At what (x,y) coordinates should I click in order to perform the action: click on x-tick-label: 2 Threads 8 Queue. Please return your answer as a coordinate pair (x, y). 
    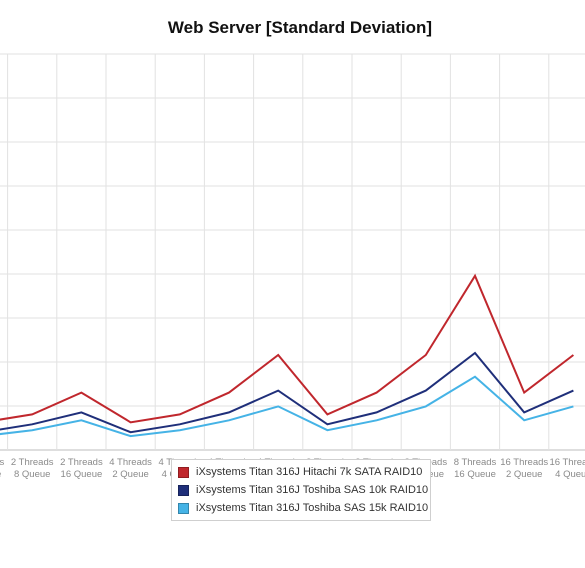
    Looking at the image, I should click on (32, 468).